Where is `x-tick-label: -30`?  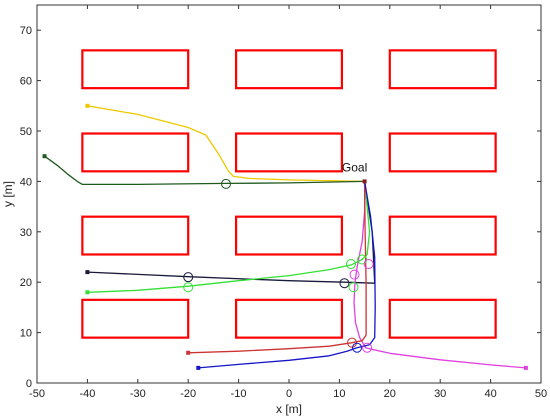 x-tick-label: -30 is located at coordinates (138, 394).